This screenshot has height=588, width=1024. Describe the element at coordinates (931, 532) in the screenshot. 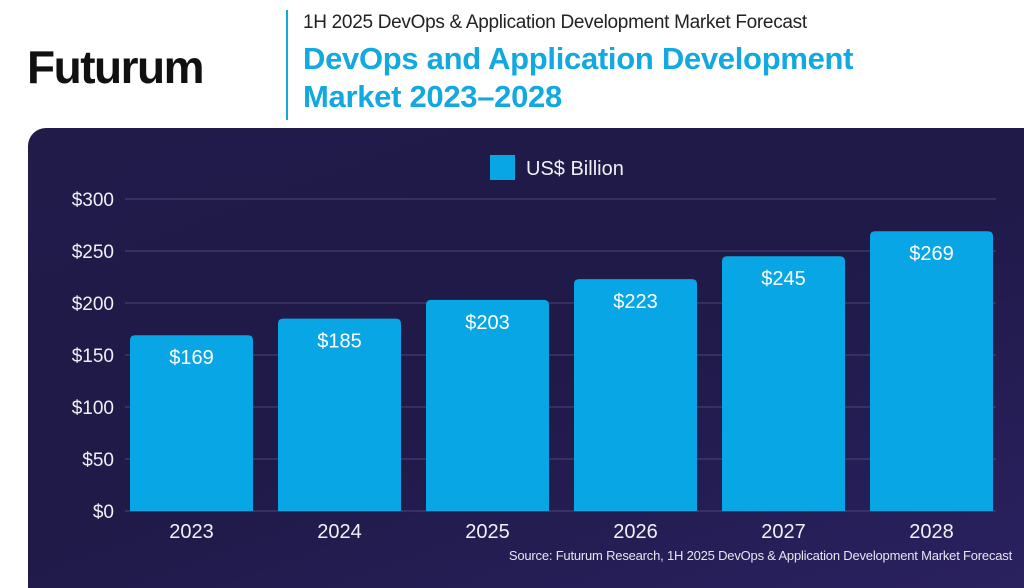

I see `x-tick-label: 2028` at that location.